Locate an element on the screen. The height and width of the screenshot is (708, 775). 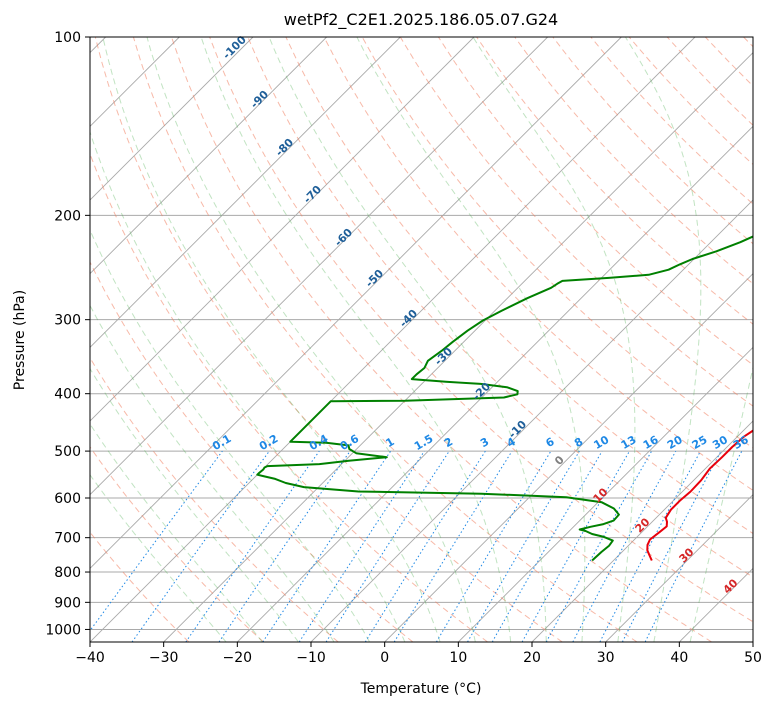
x-tick-label: 10 is located at coordinates (458, 658).